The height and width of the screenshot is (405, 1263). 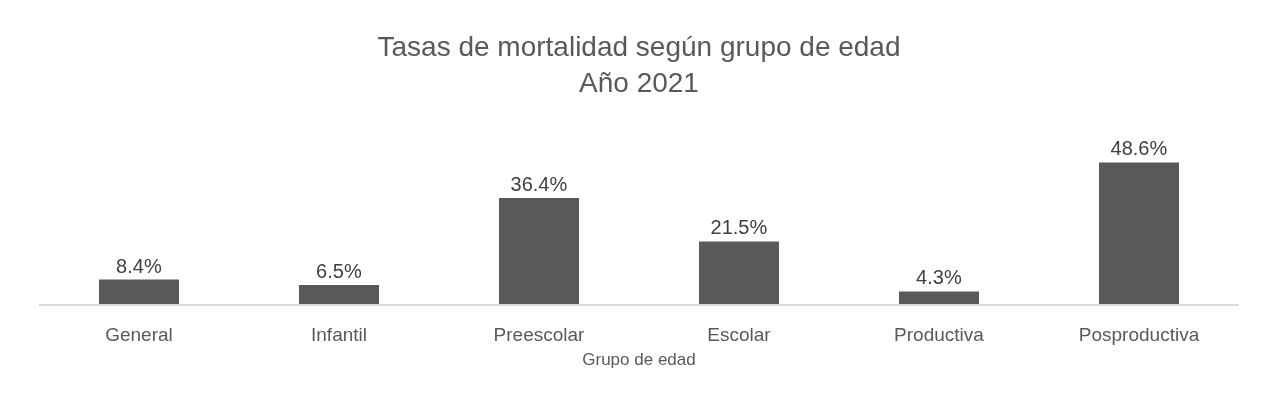 I want to click on x-tick-label: Infantil, so click(x=339, y=334).